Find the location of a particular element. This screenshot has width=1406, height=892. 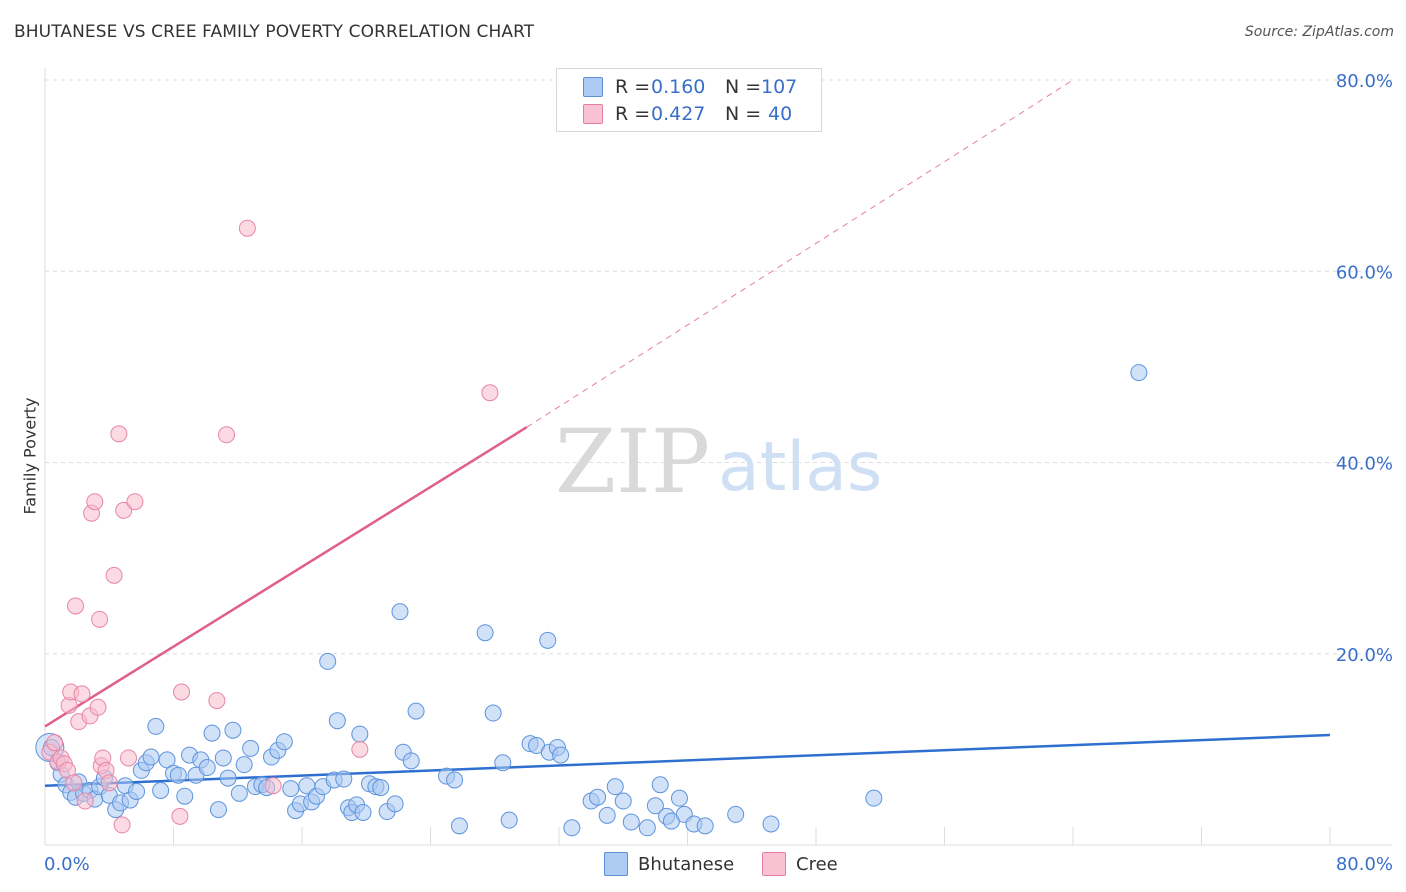

trend-line-cree is located at coordinates (286, 577).